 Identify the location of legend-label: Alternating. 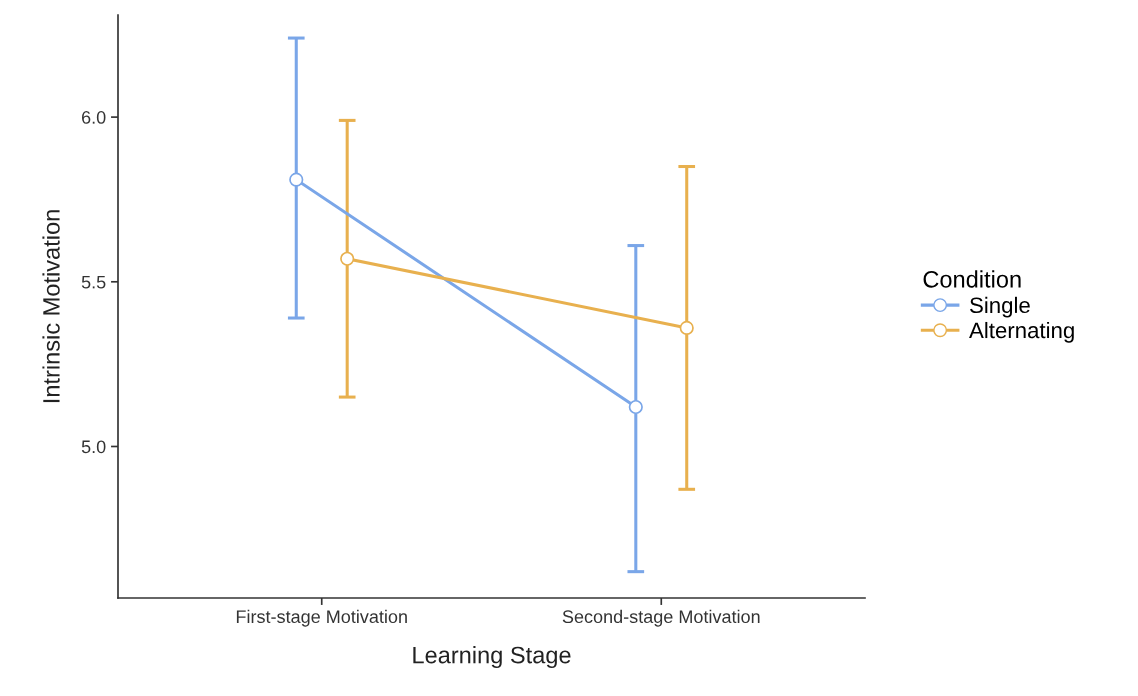
(1021, 332).